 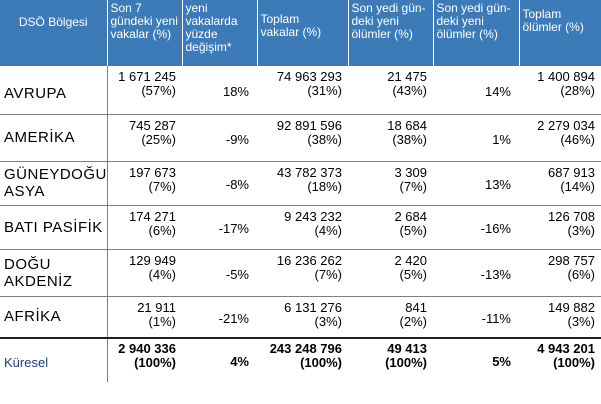 What do you see at coordinates (144, 90) in the screenshot?
I see `new-cases-cell: 1 671 245 (57%)` at bounding box center [144, 90].